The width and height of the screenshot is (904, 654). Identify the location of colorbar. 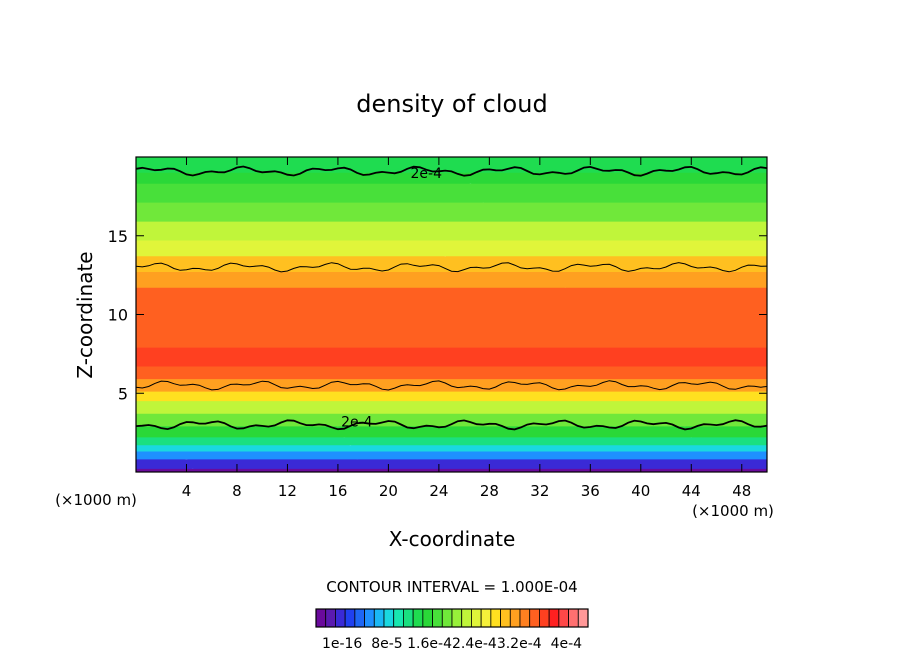
(452, 618).